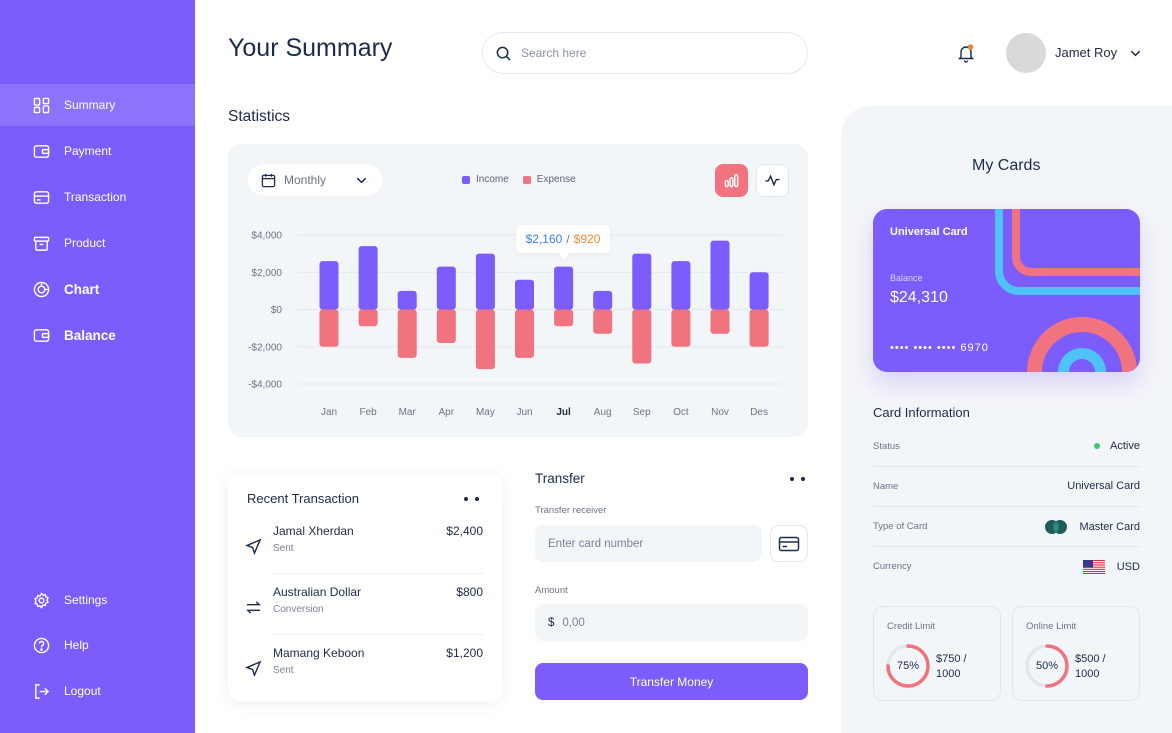 This screenshot has width=1172, height=733. What do you see at coordinates (921, 412) in the screenshot?
I see `card-information-title: Card Information` at bounding box center [921, 412].